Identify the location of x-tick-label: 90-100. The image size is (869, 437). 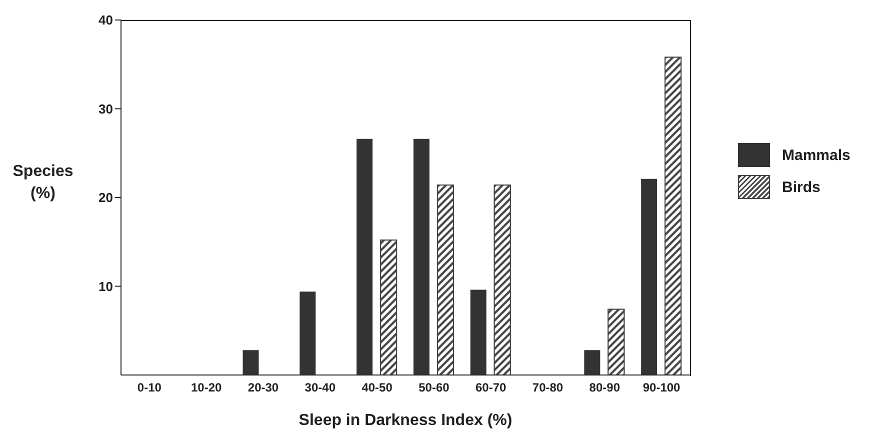
(661, 387).